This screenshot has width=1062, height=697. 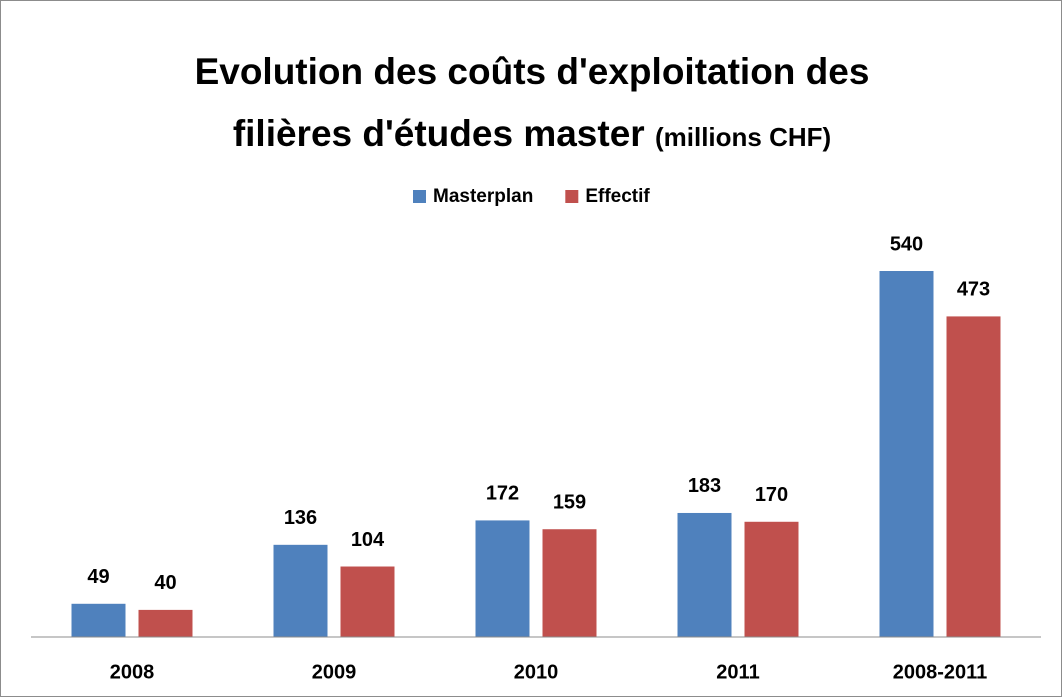 I want to click on x-tick-label: 2008-2011, so click(x=940, y=672).